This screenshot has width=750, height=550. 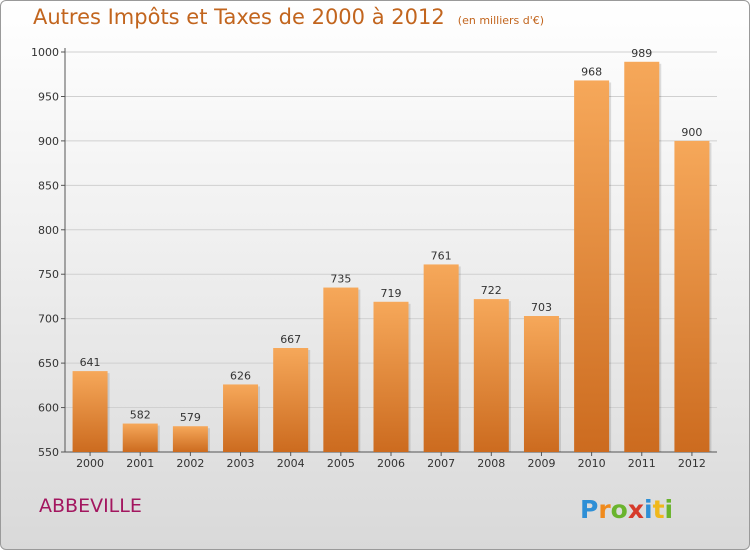 What do you see at coordinates (240, 375) in the screenshot?
I see `data-label: 626` at bounding box center [240, 375].